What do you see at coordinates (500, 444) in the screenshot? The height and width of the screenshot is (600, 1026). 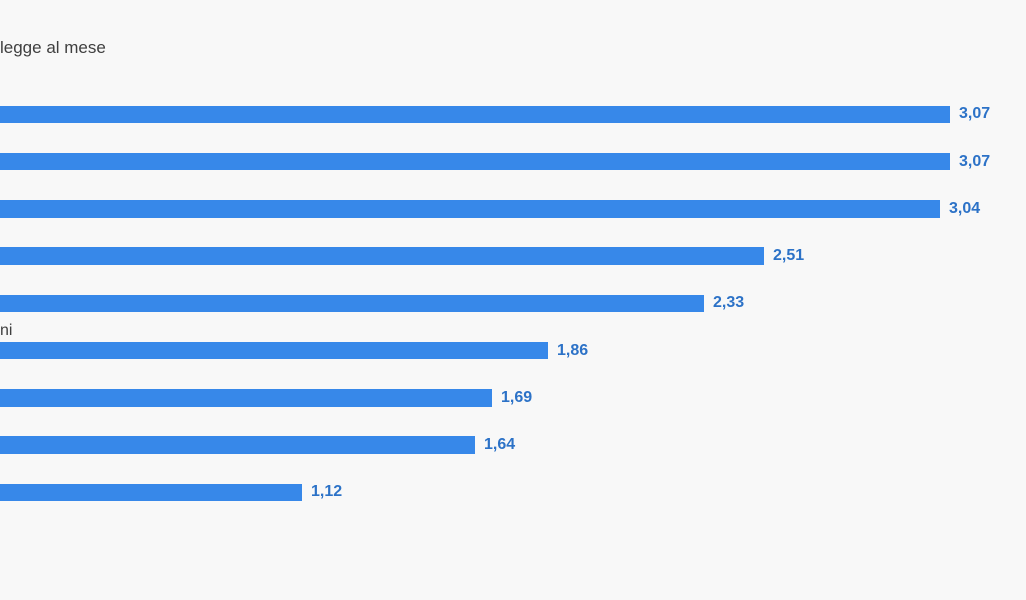 I see `value-label: 1,64` at bounding box center [500, 444].